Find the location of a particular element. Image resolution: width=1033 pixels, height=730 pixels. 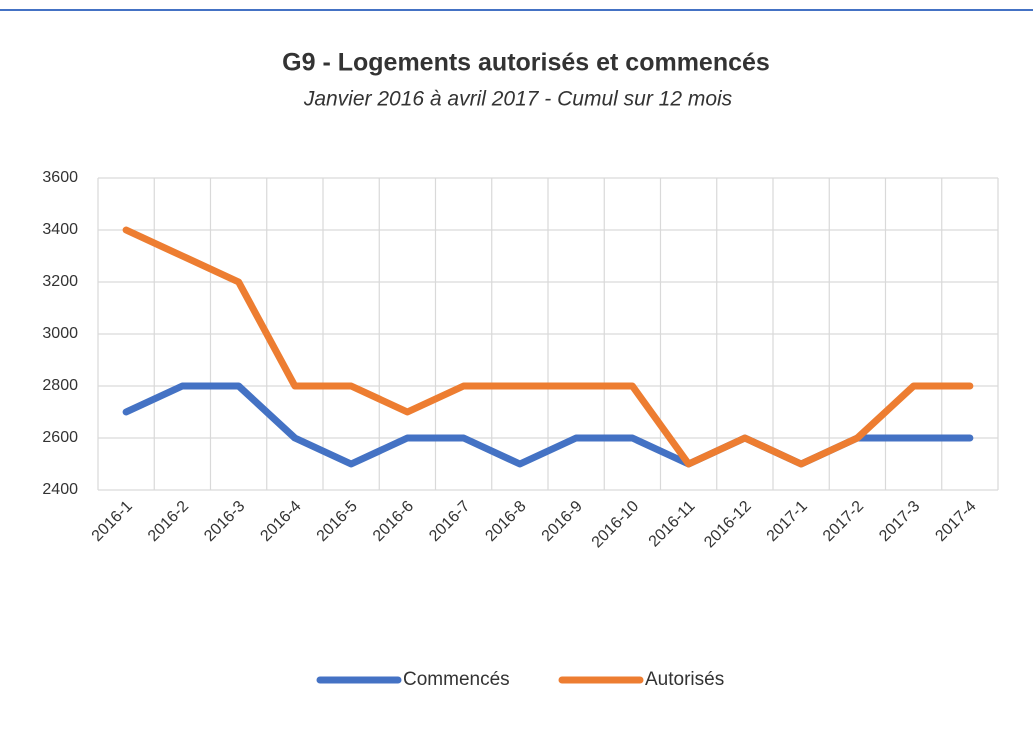

x-tick-label: 2016-8 is located at coordinates (505, 521).